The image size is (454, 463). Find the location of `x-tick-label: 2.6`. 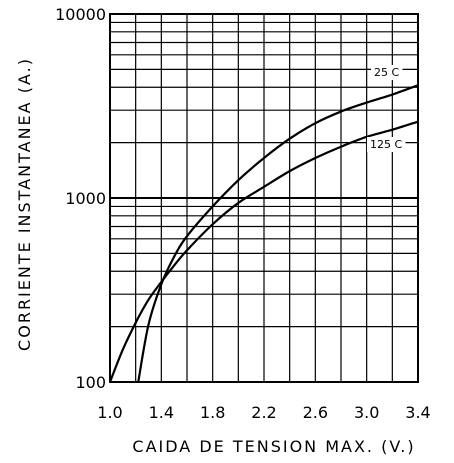

x-tick-label: 2.6 is located at coordinates (315, 412).